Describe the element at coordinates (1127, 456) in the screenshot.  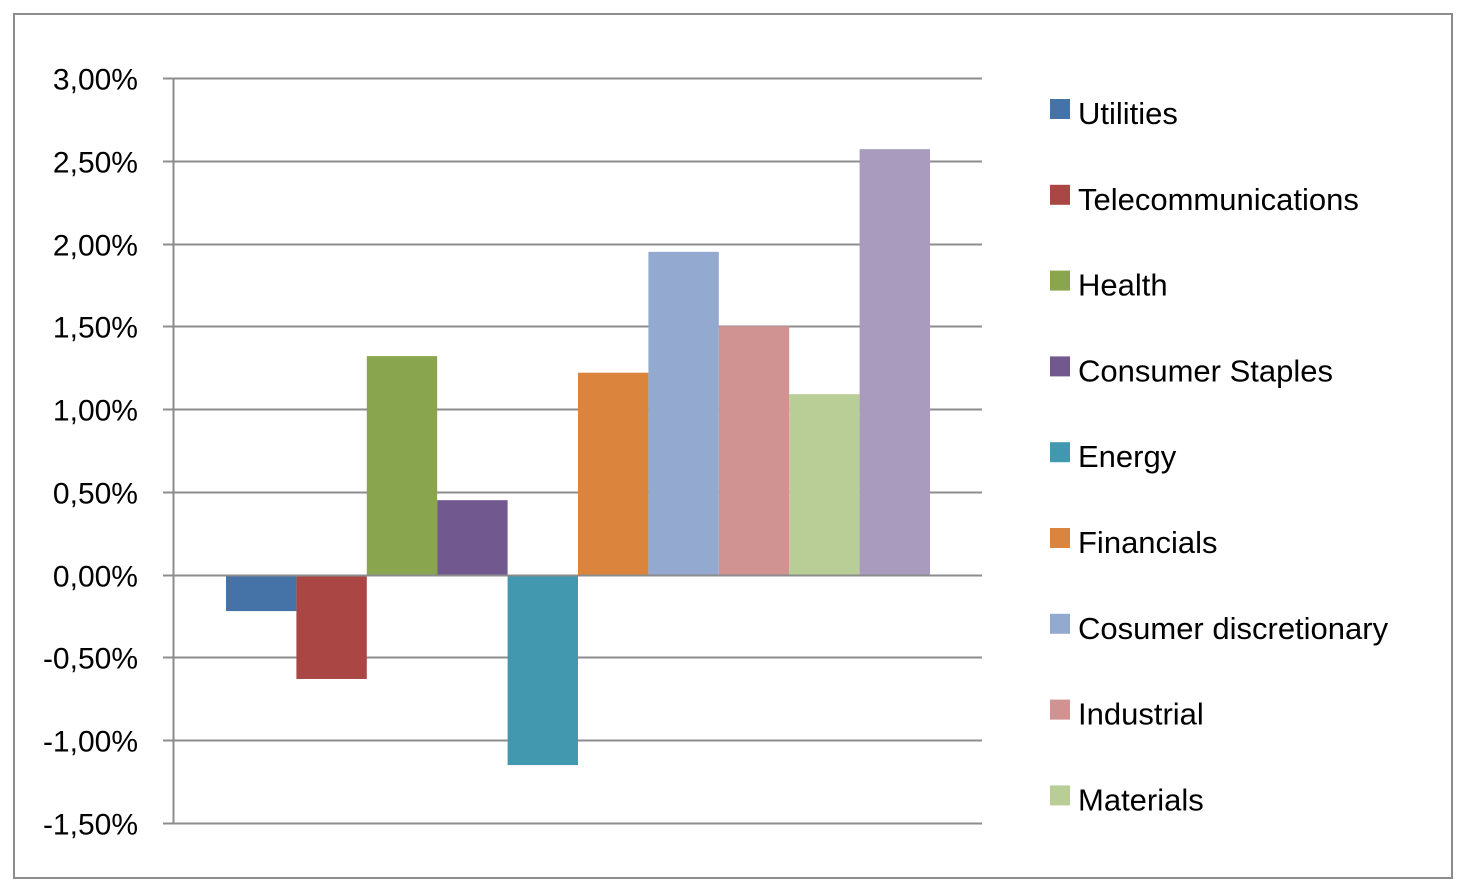
I see `legend-label: Energy` at that location.